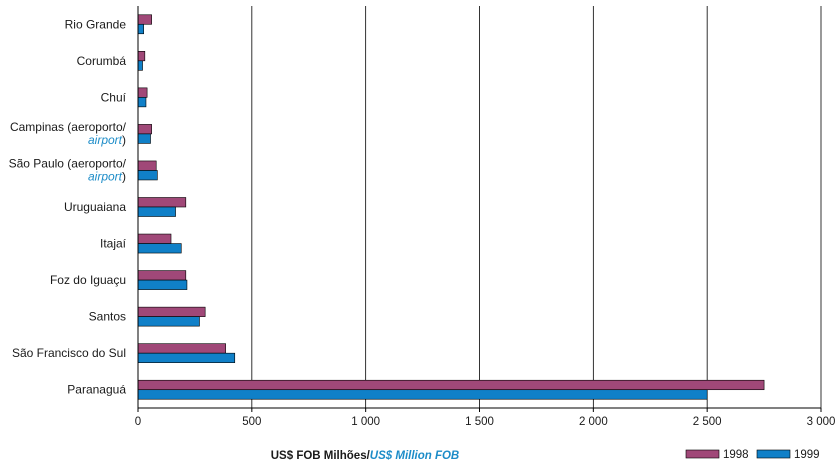 This screenshot has width=839, height=464. What do you see at coordinates (113, 244) in the screenshot?
I see `category-label: Itajaí` at bounding box center [113, 244].